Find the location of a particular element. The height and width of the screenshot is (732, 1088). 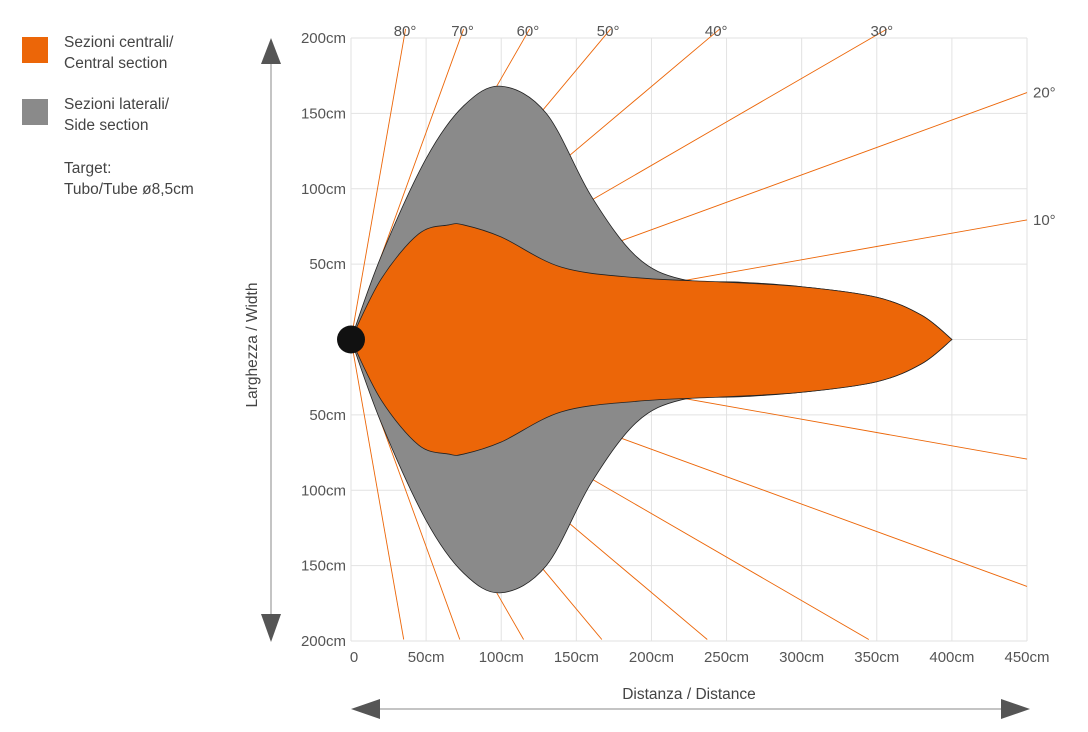

x-tick-label: 200cm is located at coordinates (651, 657).